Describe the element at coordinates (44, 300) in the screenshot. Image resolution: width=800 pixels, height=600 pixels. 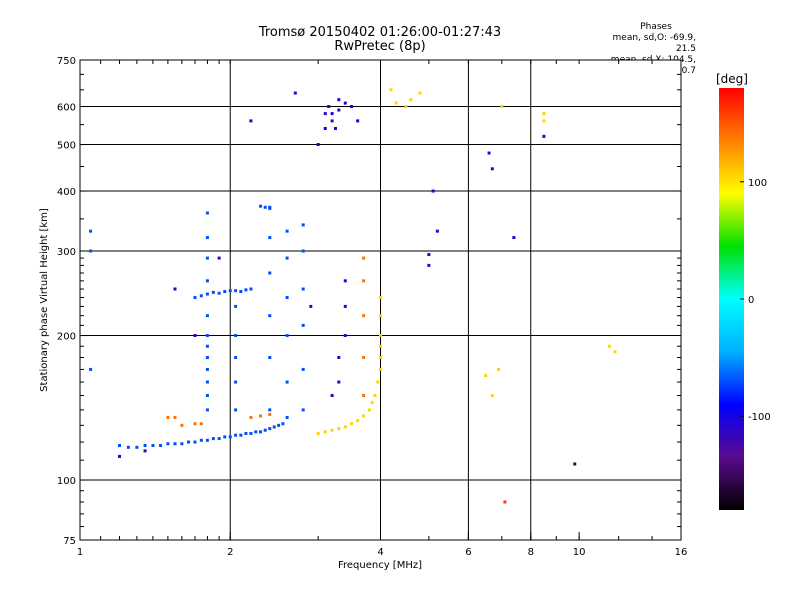
I see `y-axis-label: Stationary phase Virtual Height [km]` at that location.